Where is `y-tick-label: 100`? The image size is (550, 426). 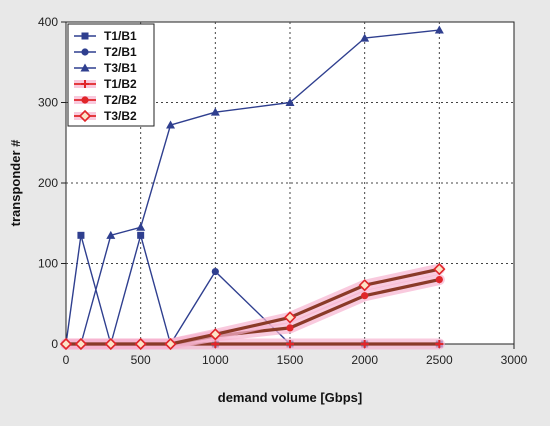
y-tick-label: 100 is located at coordinates (48, 264).